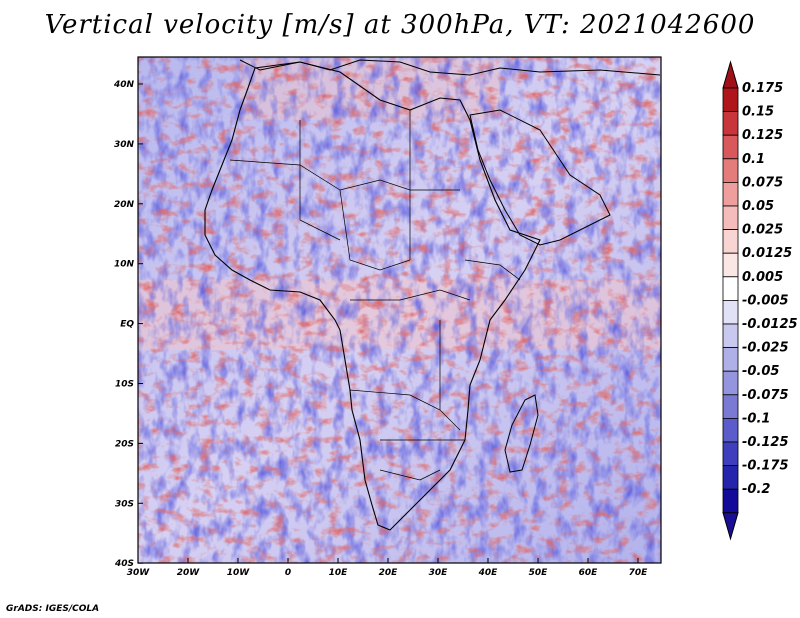  I want to click on europe-coastline, so click(450, 67).